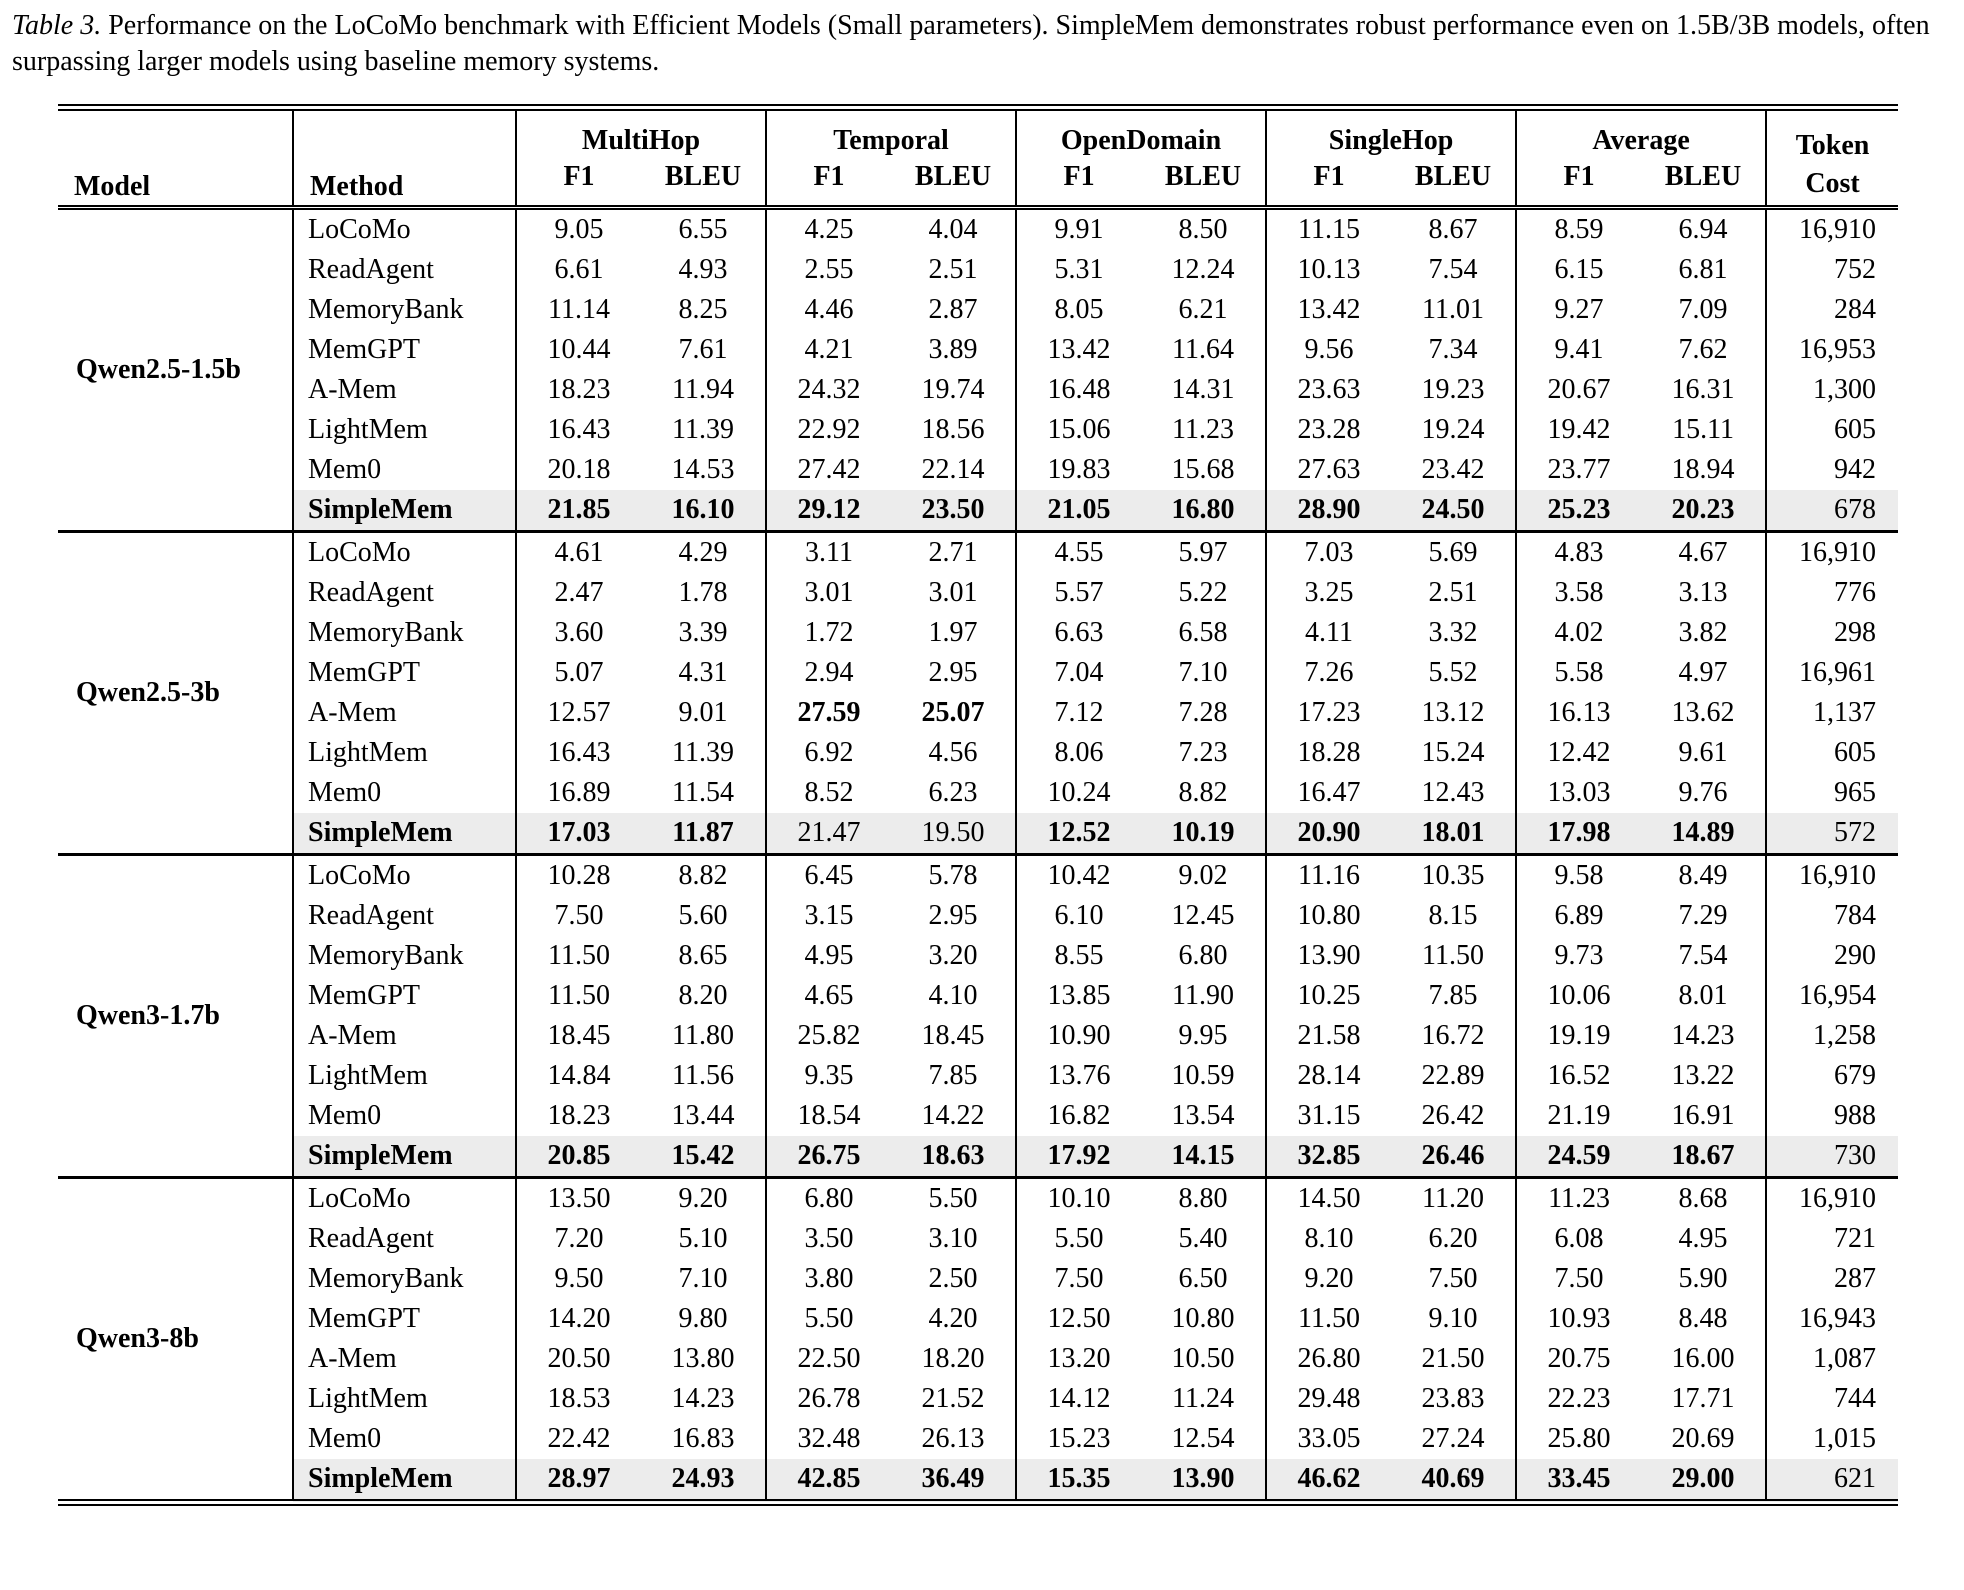 Image resolution: width=1964 pixels, height=1590 pixels. What do you see at coordinates (1832, 1358) in the screenshot?
I see `token-cost-value: 1,087` at bounding box center [1832, 1358].